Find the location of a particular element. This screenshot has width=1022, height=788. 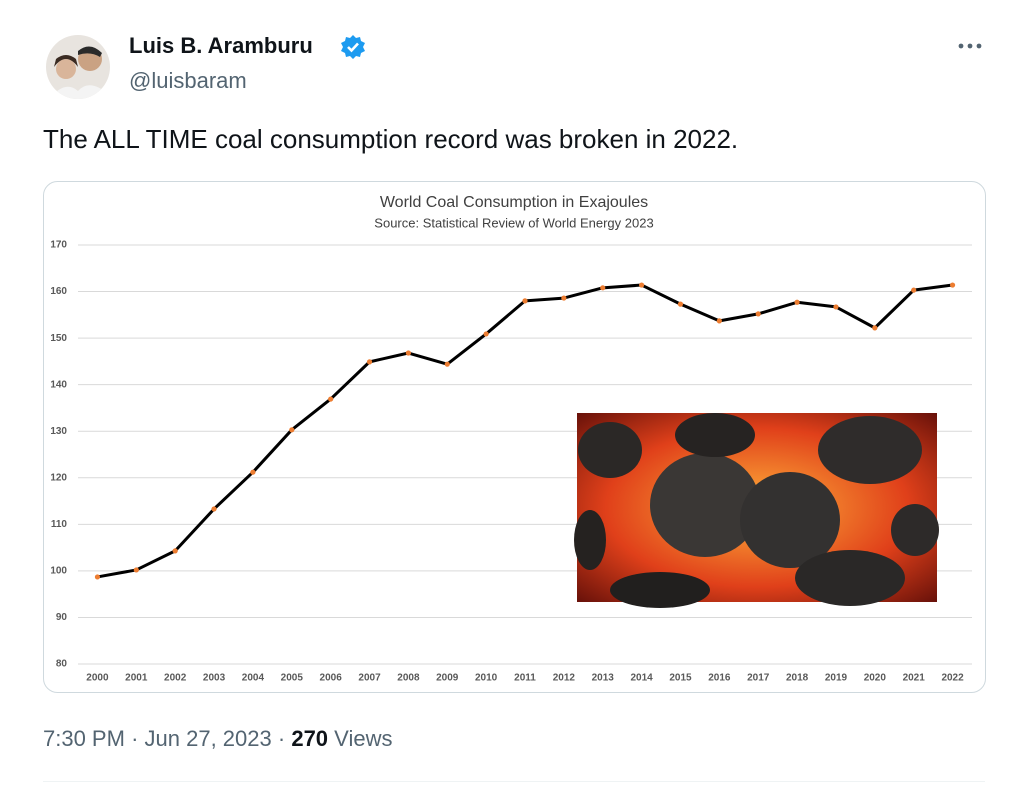

x-tick-label: 2003 is located at coordinates (214, 678).